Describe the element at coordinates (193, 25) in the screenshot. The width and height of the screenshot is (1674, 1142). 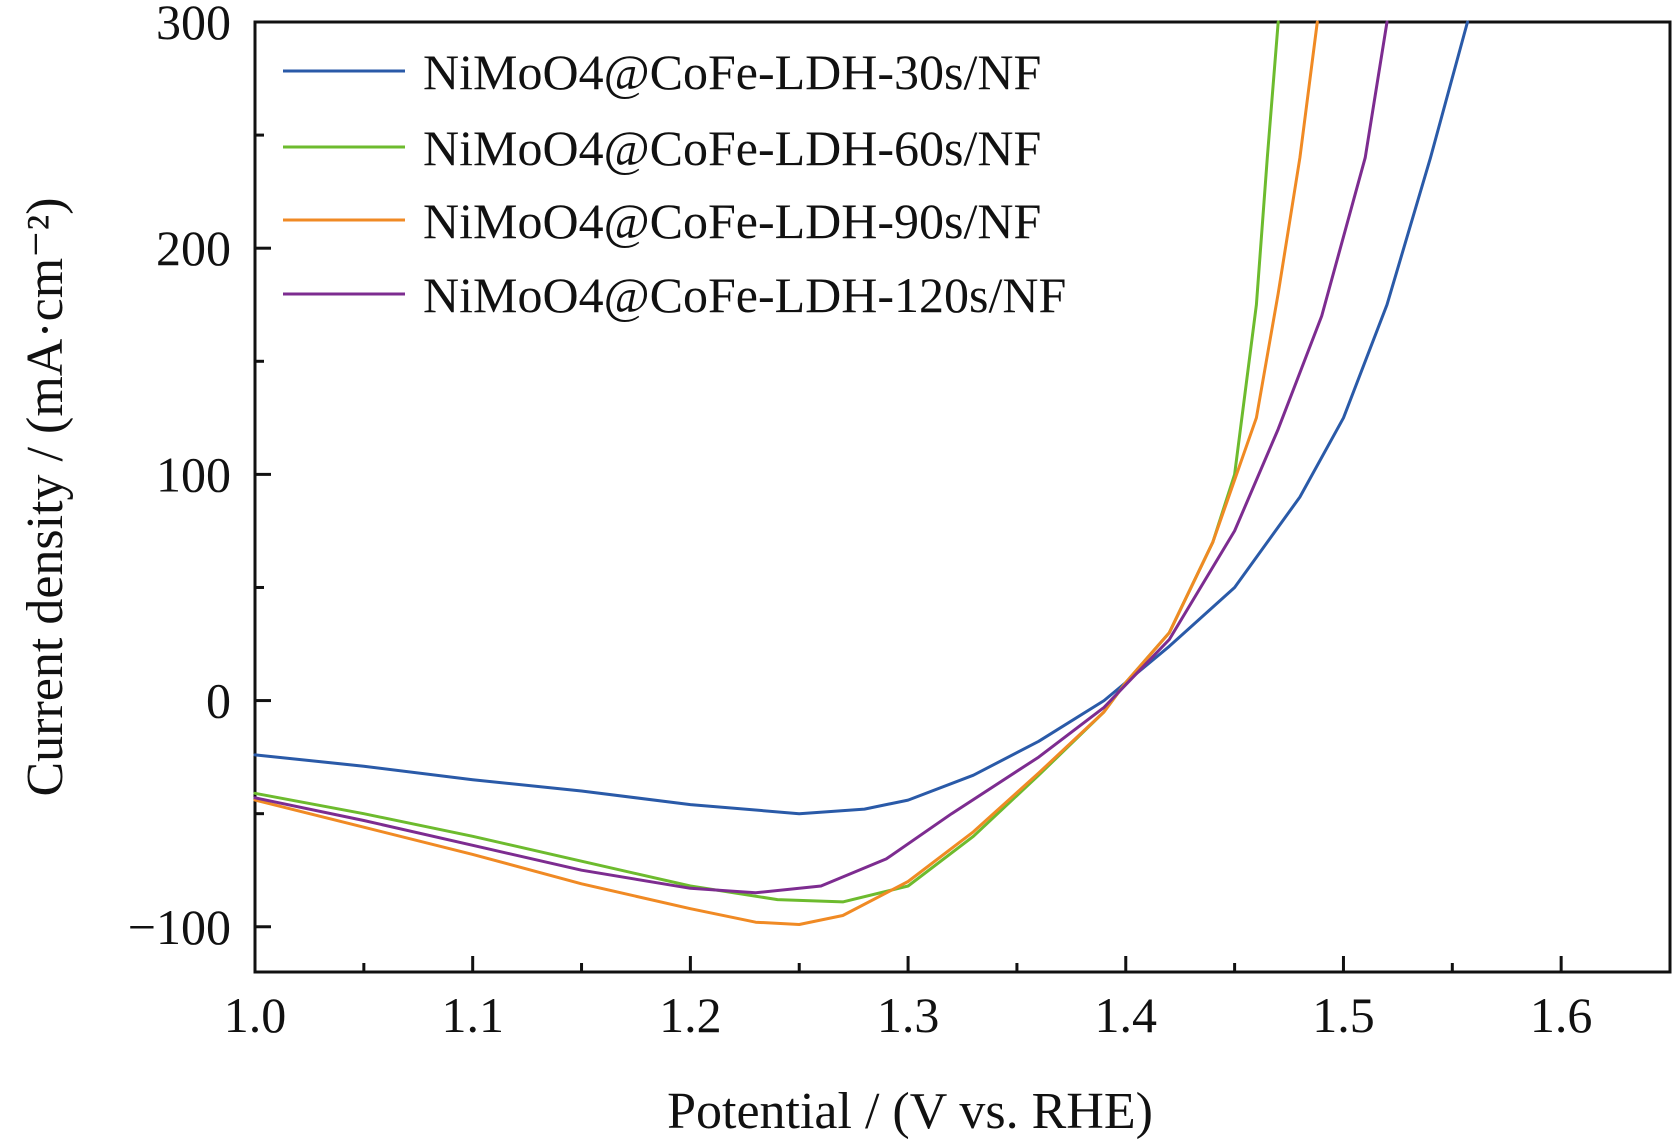
I see `y-tick-label: 300` at that location.